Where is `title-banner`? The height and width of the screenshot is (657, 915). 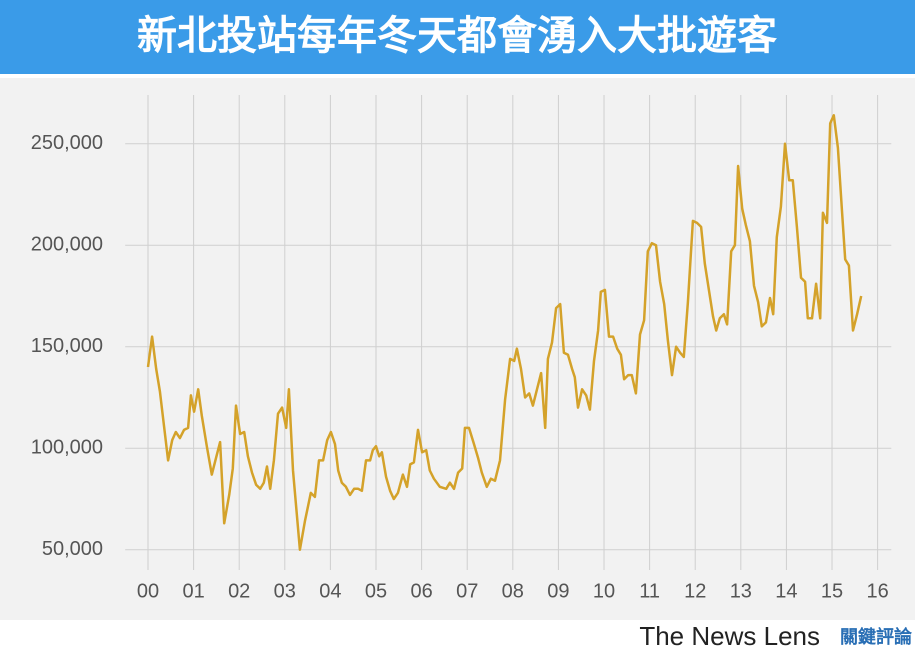 title-banner is located at coordinates (457, 37).